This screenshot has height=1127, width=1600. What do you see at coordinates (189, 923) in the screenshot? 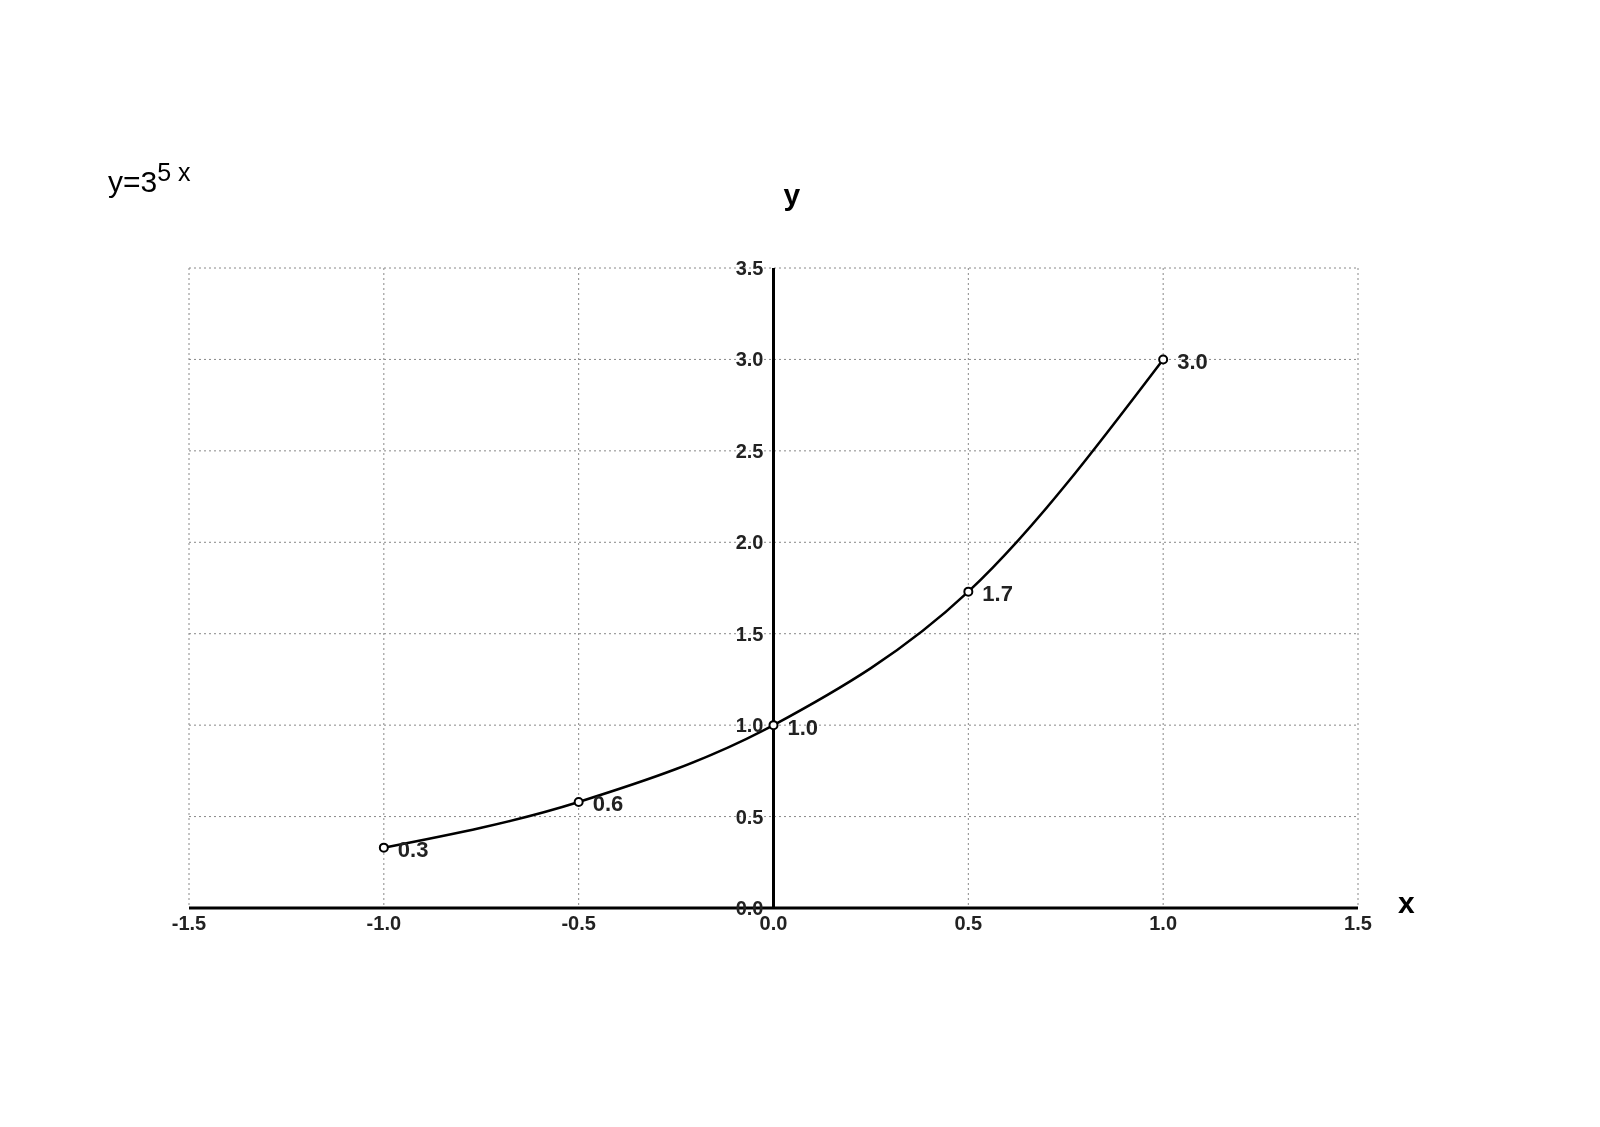
I see `x-tick-label: -1.5` at bounding box center [189, 923].